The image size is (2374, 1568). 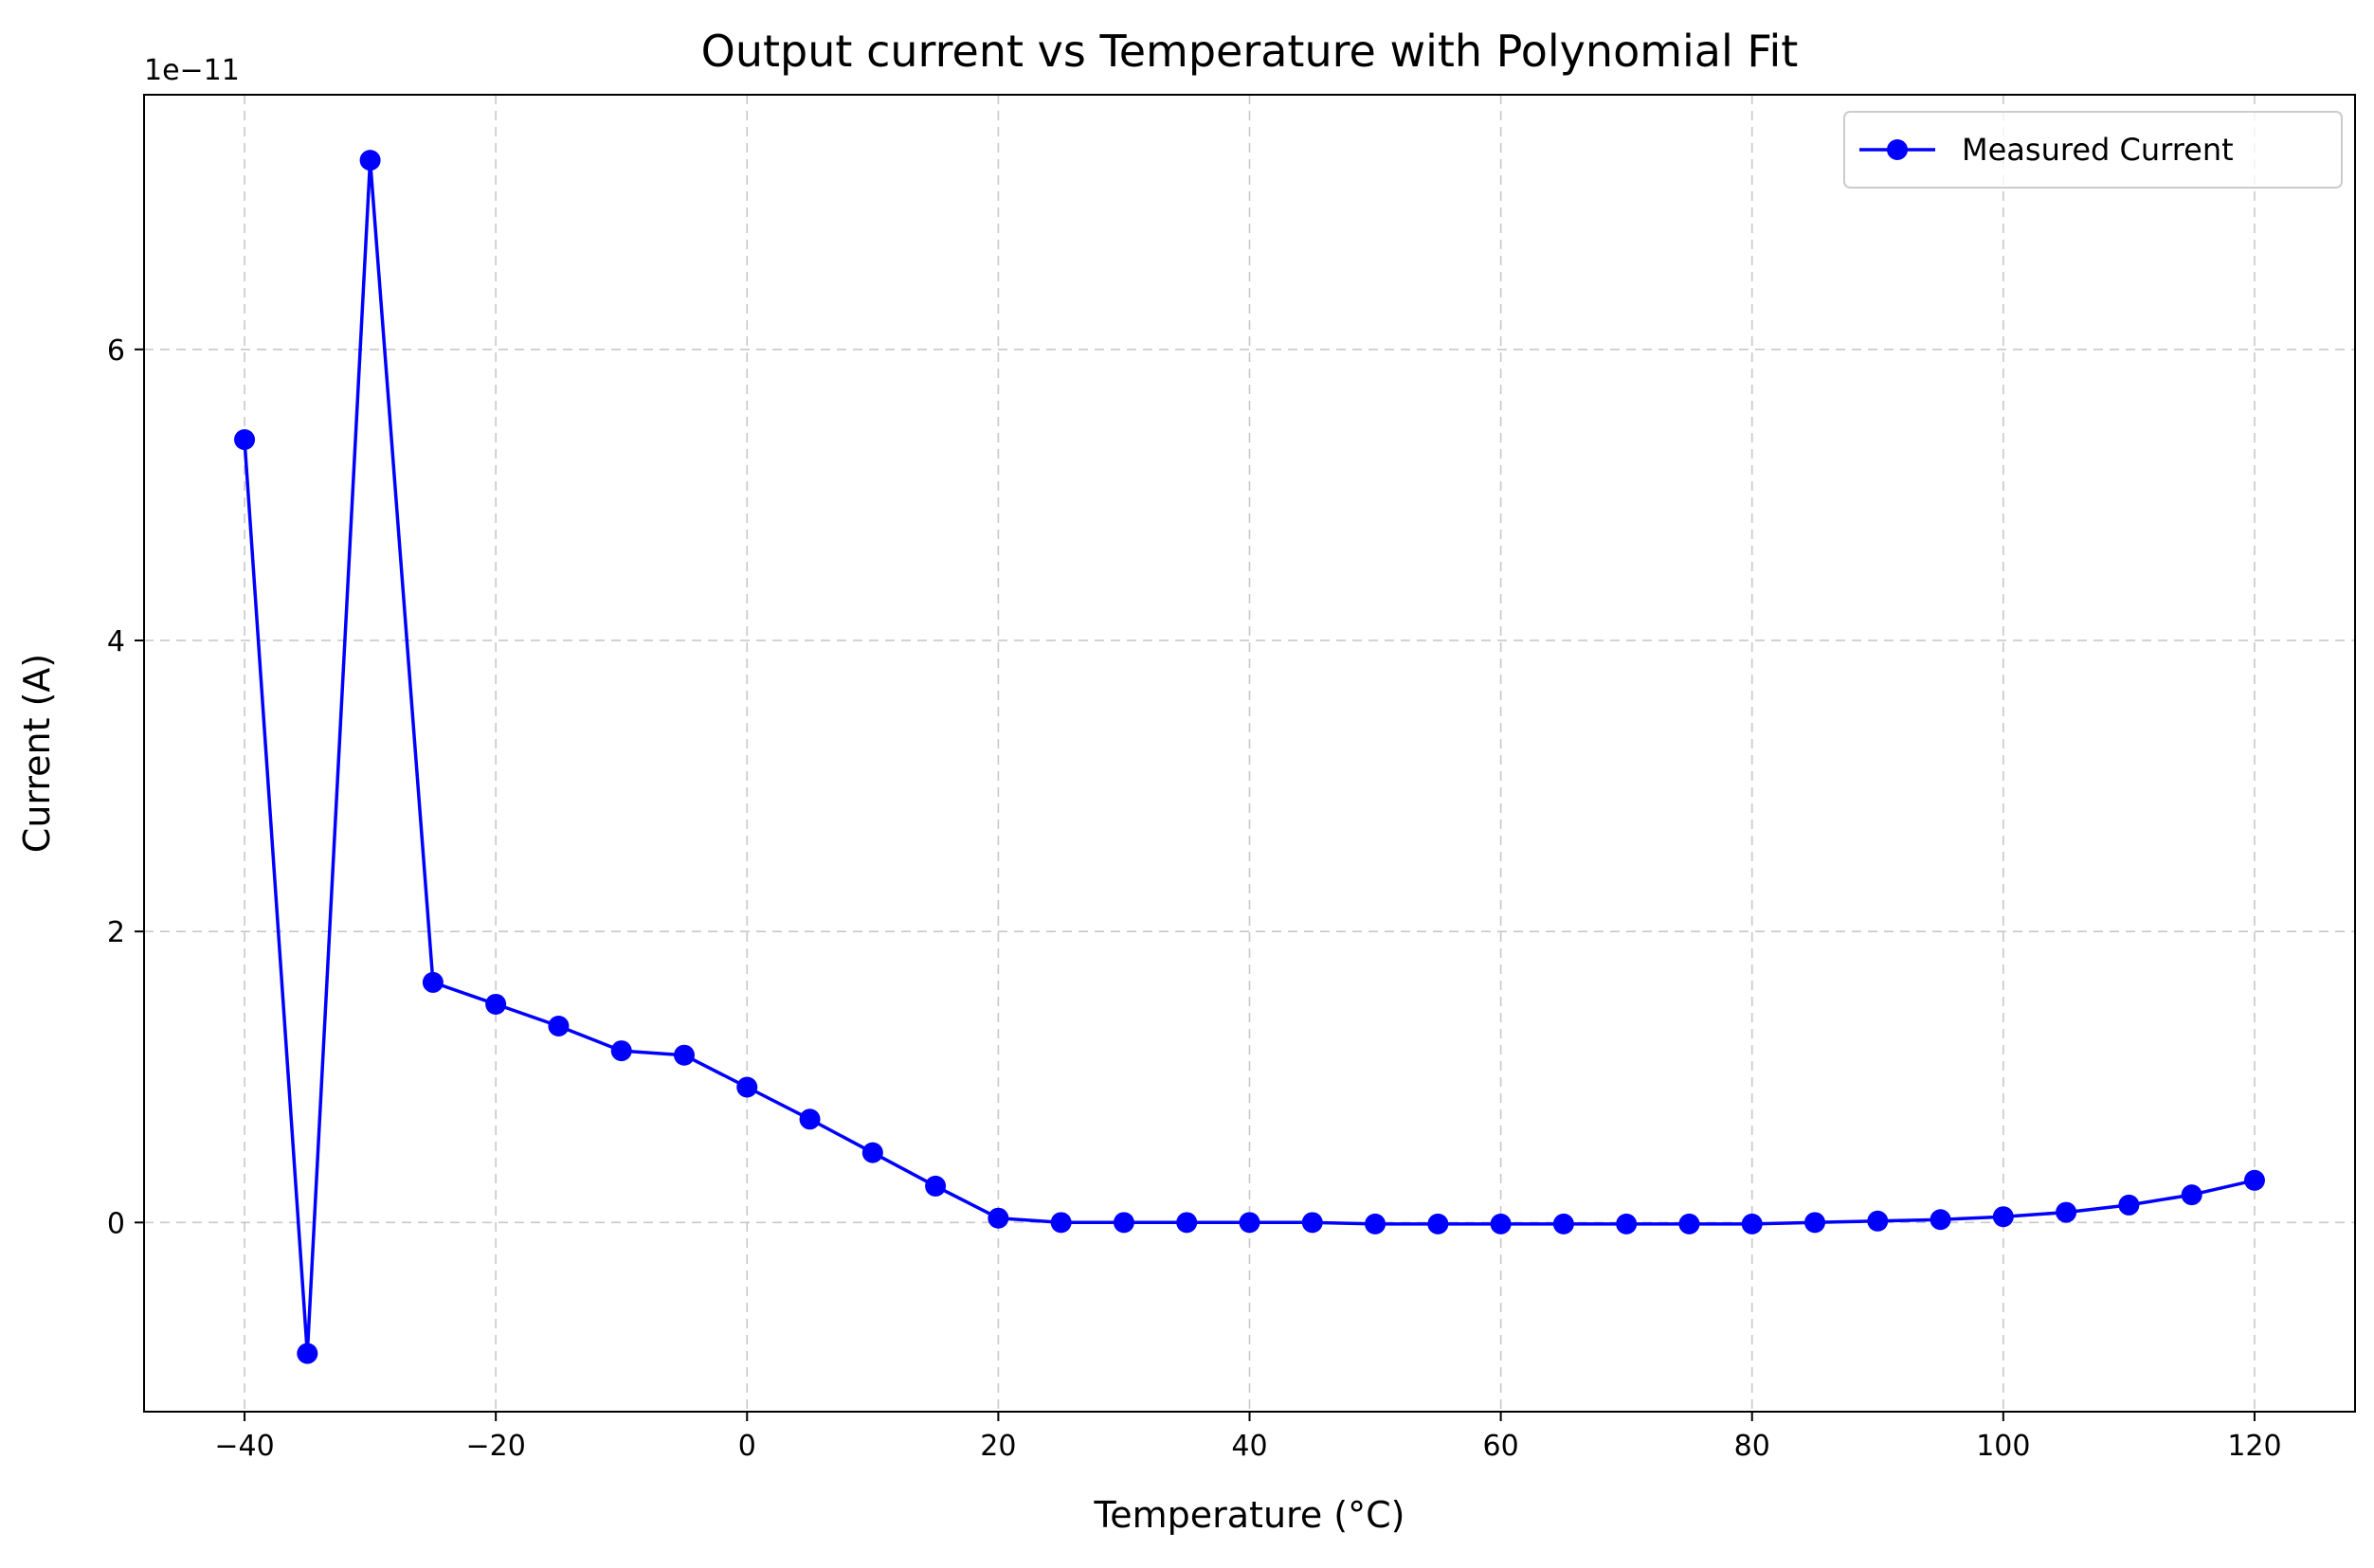 I want to click on y-axis-label: Current (A), so click(x=37, y=753).